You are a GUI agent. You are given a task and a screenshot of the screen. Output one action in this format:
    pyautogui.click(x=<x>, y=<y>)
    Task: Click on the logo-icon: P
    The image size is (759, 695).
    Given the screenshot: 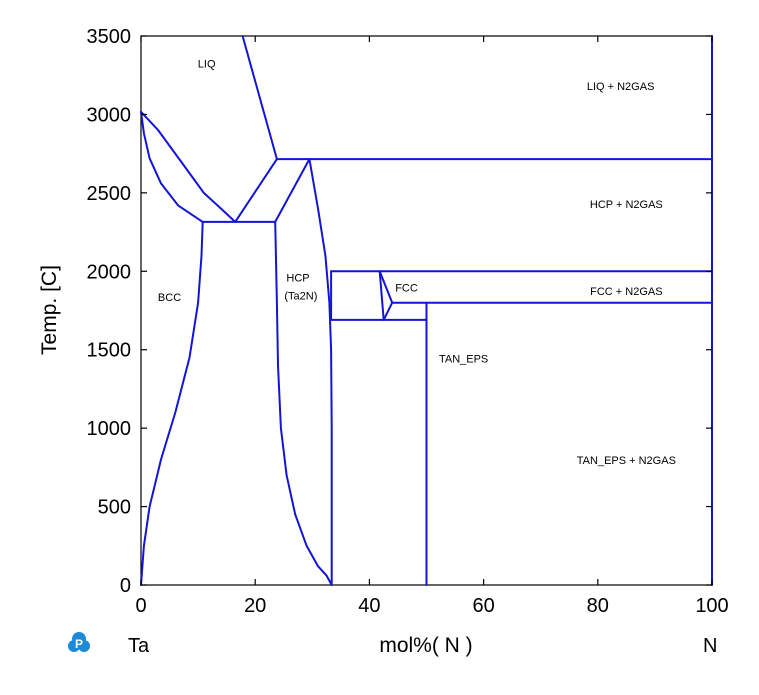 What is the action you would take?
    pyautogui.click(x=79, y=642)
    